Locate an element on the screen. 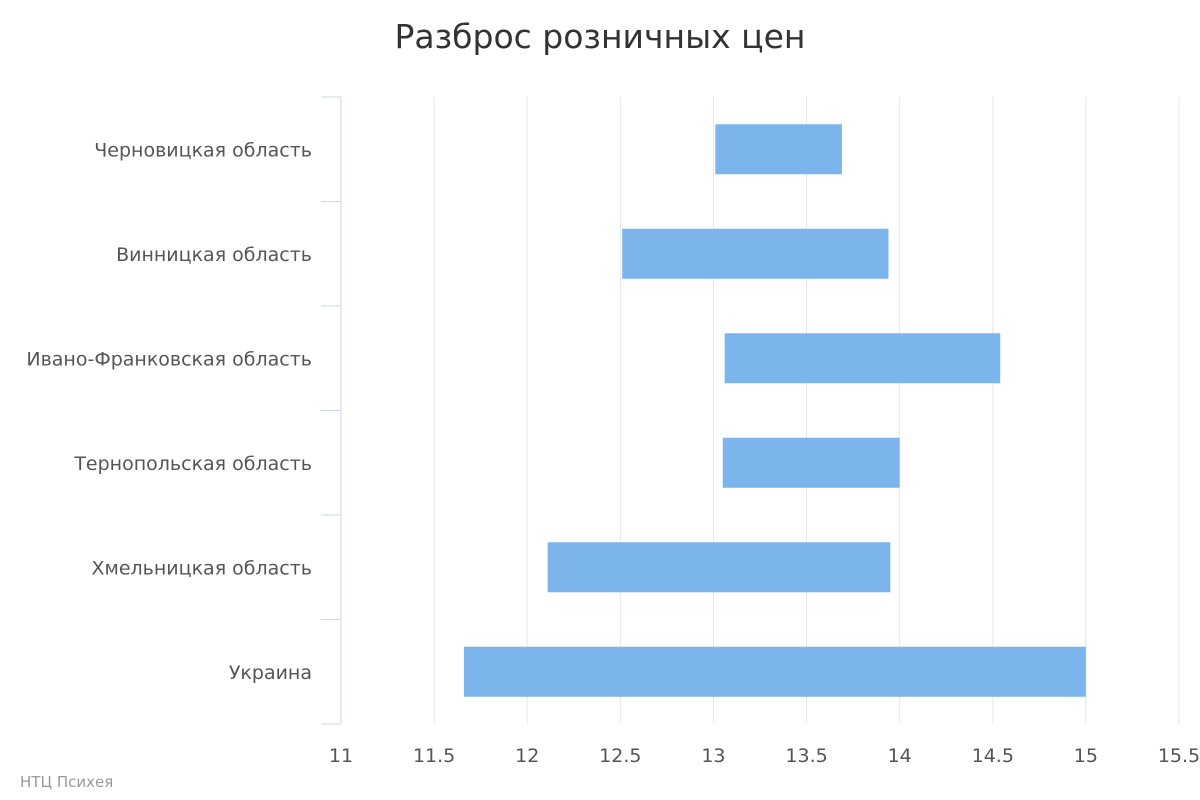 The image size is (1200, 800). chart-title: Разброс розничных цен is located at coordinates (600, 36).